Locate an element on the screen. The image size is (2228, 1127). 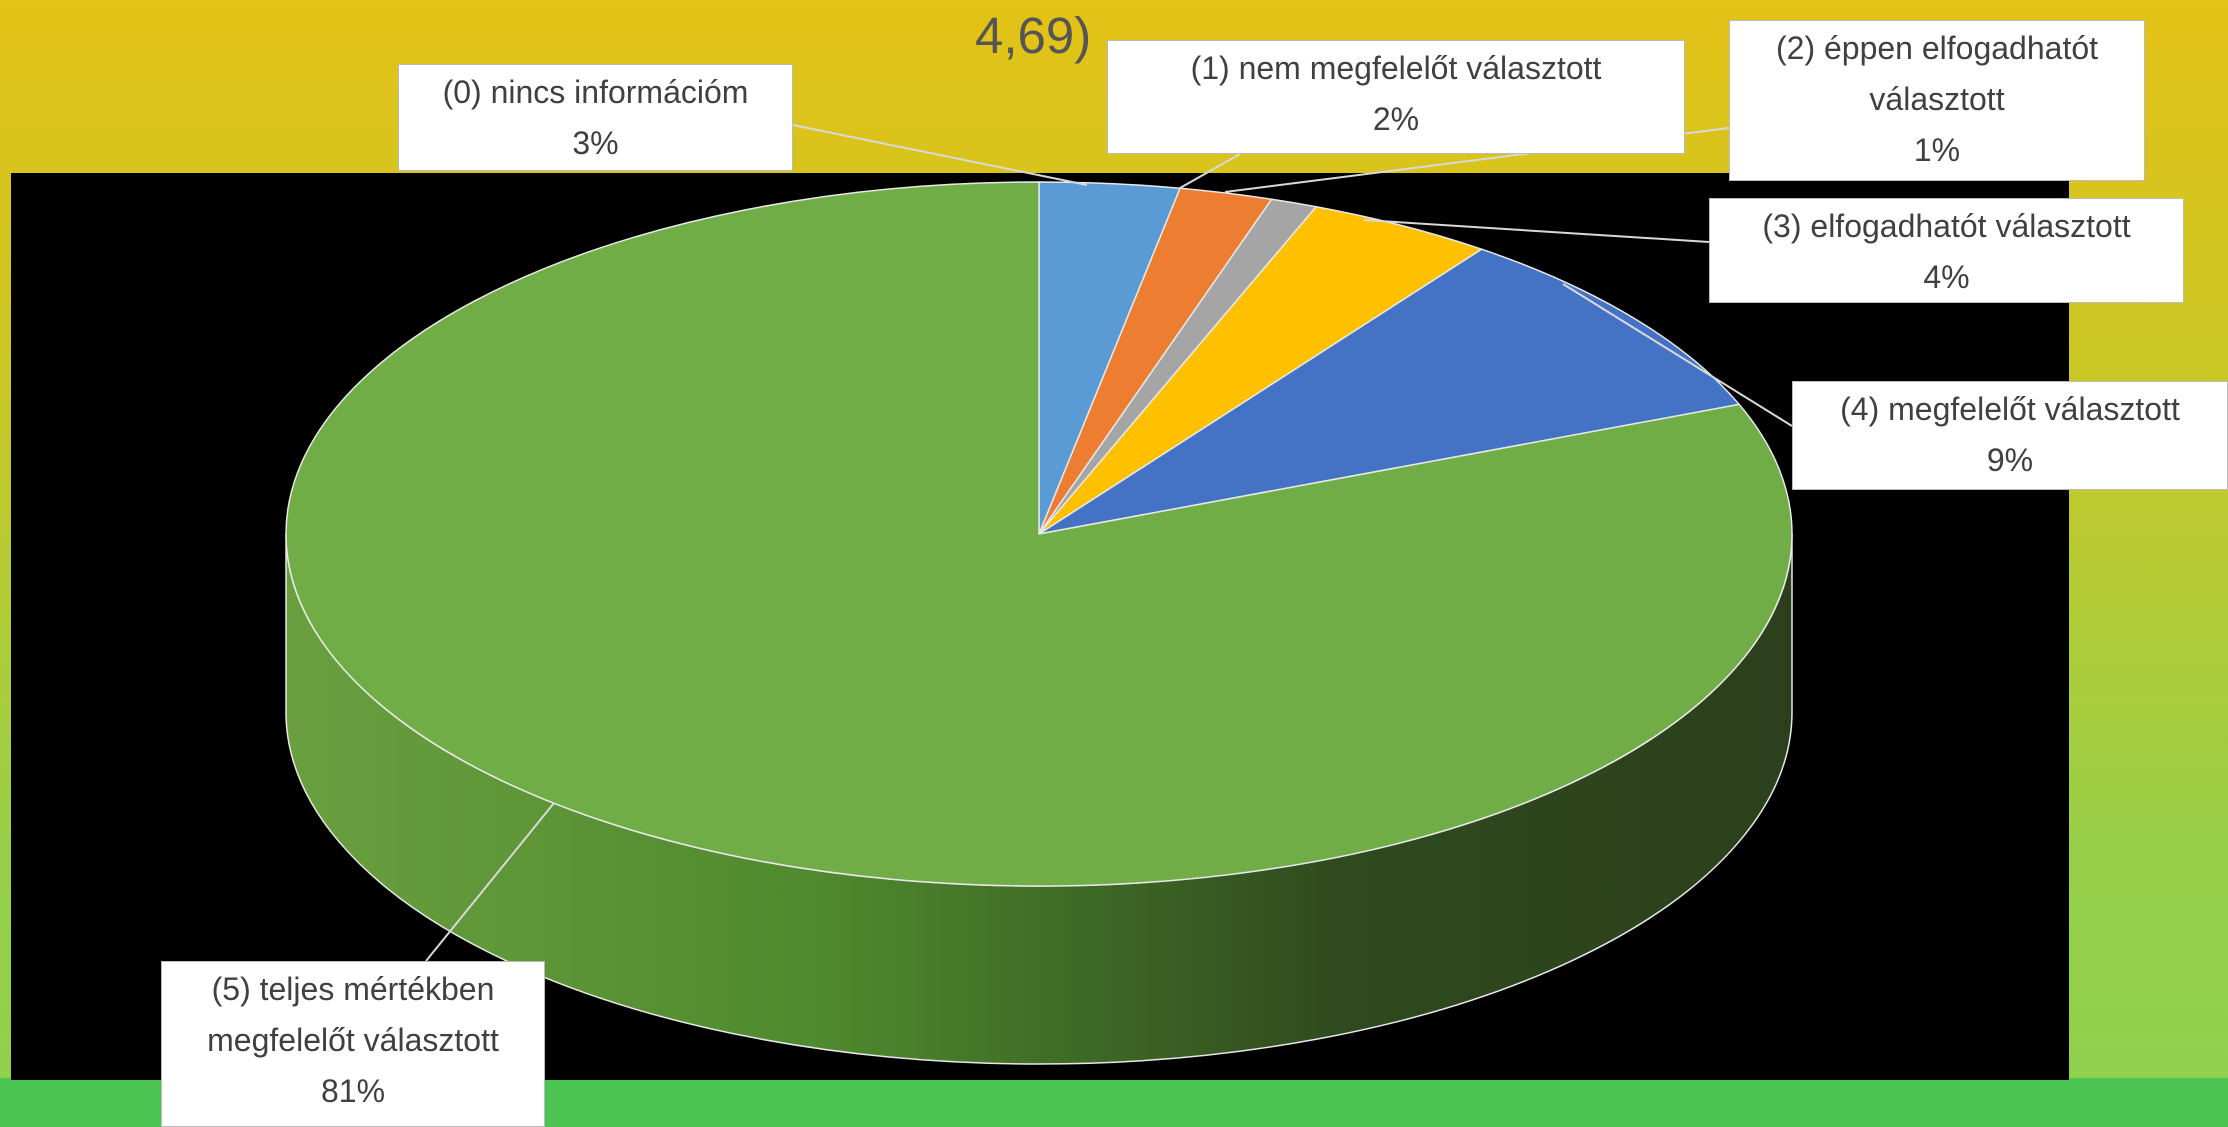
data-label: (3) elfogadhatót választott 4% is located at coordinates (1946, 250).